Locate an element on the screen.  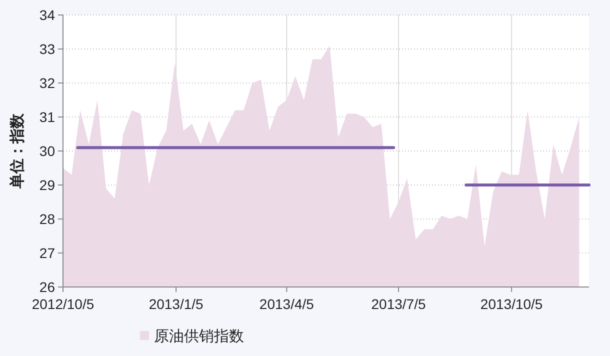
y-tick-label: 28 is located at coordinates (47, 219).